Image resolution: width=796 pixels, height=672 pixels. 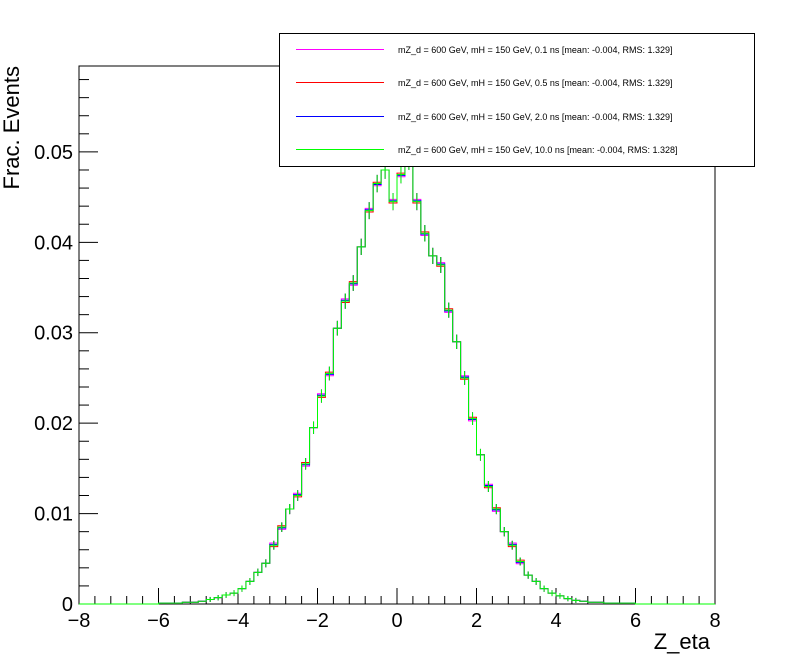 What do you see at coordinates (238, 621) in the screenshot?
I see `x-tick-label: −4` at bounding box center [238, 621].